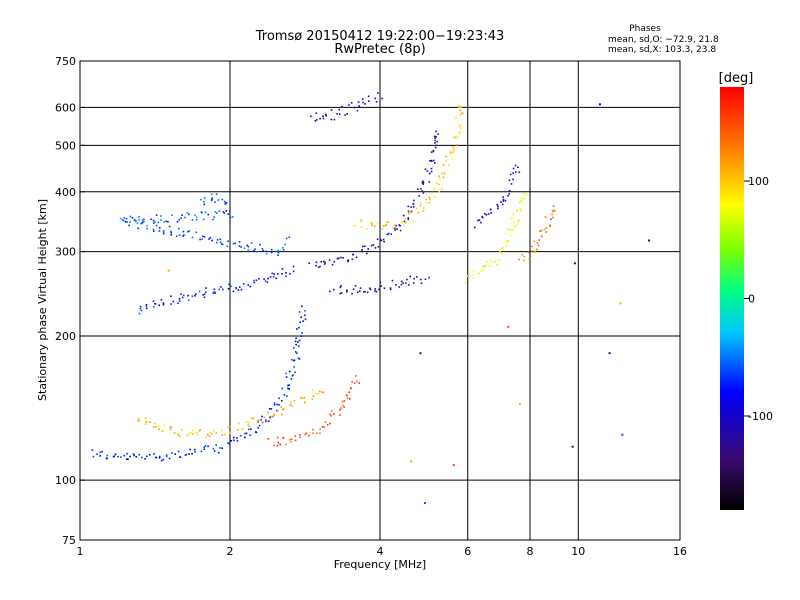 Image resolution: width=800 pixels, height=600 pixels. Describe the element at coordinates (530, 551) in the screenshot. I see `x-tick-label: 8` at that location.